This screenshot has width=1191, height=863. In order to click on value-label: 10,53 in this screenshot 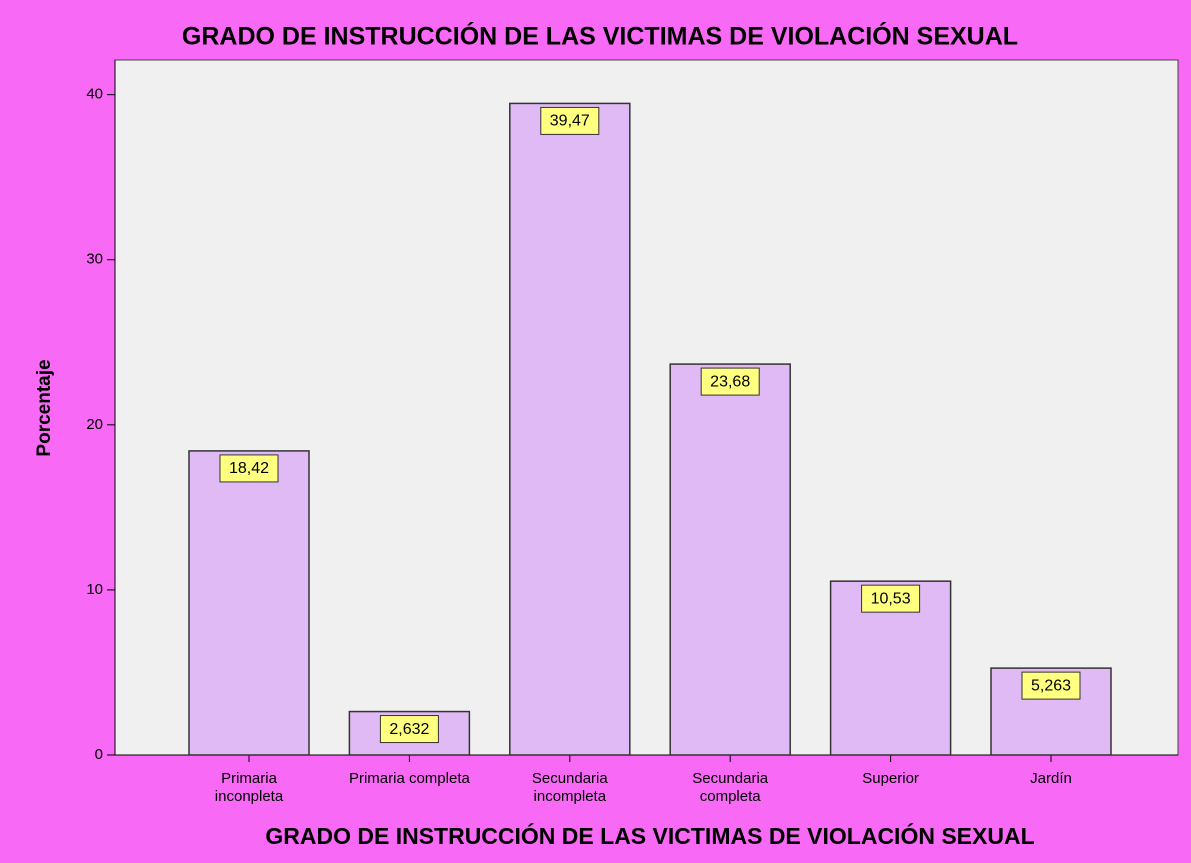, I will do `click(891, 598)`.